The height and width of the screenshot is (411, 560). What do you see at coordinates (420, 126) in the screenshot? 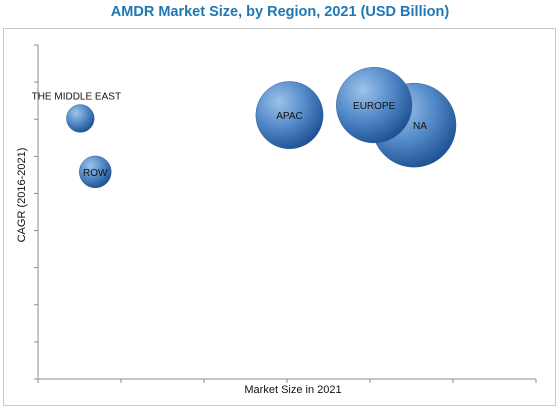
I see `bubble-label: NA` at bounding box center [420, 126].